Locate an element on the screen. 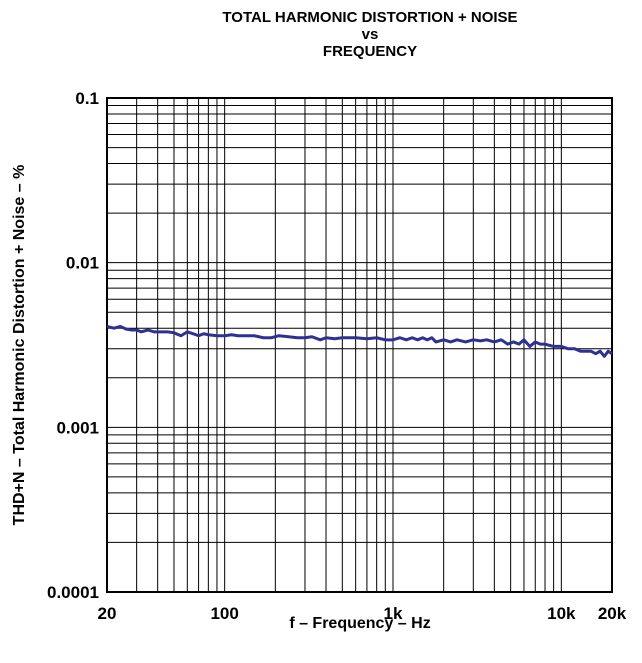 The height and width of the screenshot is (663, 642). x-axis-label: f – Frequency – Hz is located at coordinates (359, 623).